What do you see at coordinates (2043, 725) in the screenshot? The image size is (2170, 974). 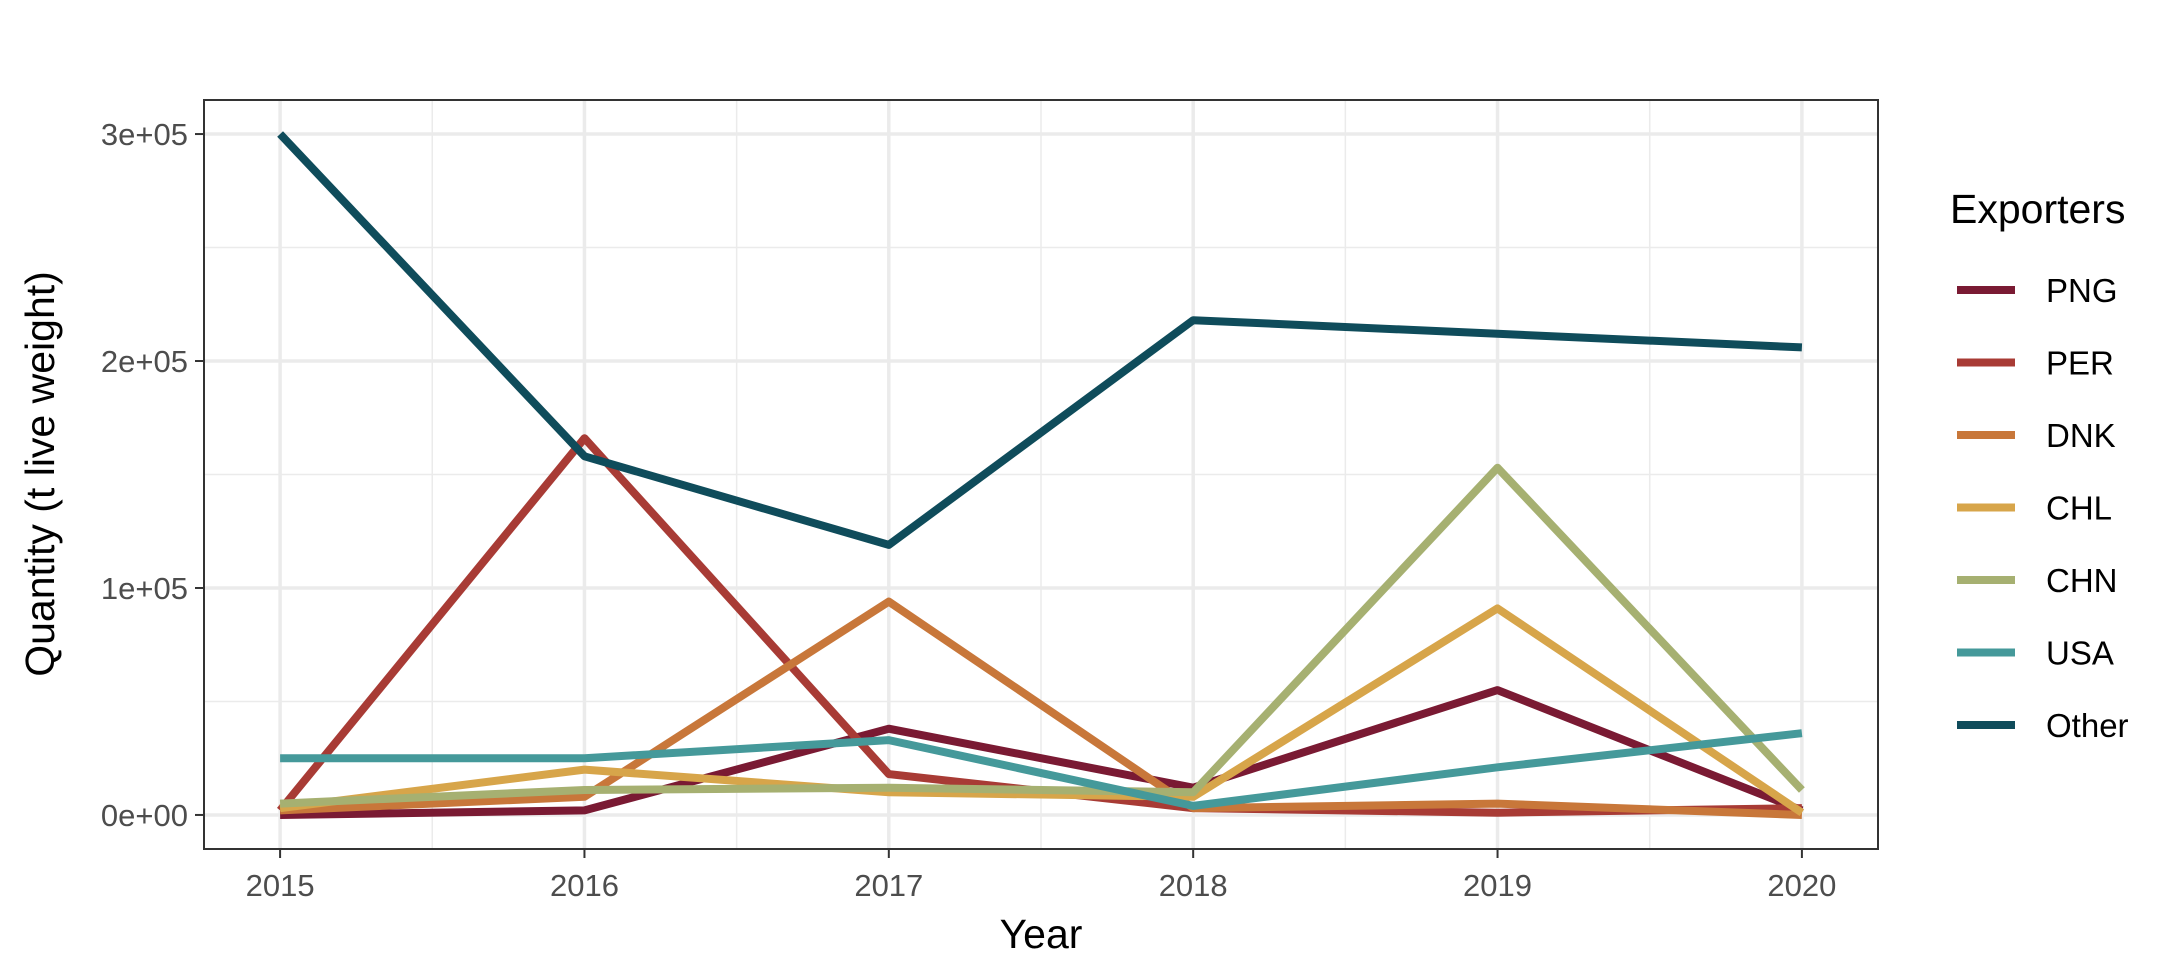 I see `legend-item-other: Other` at bounding box center [2043, 725].